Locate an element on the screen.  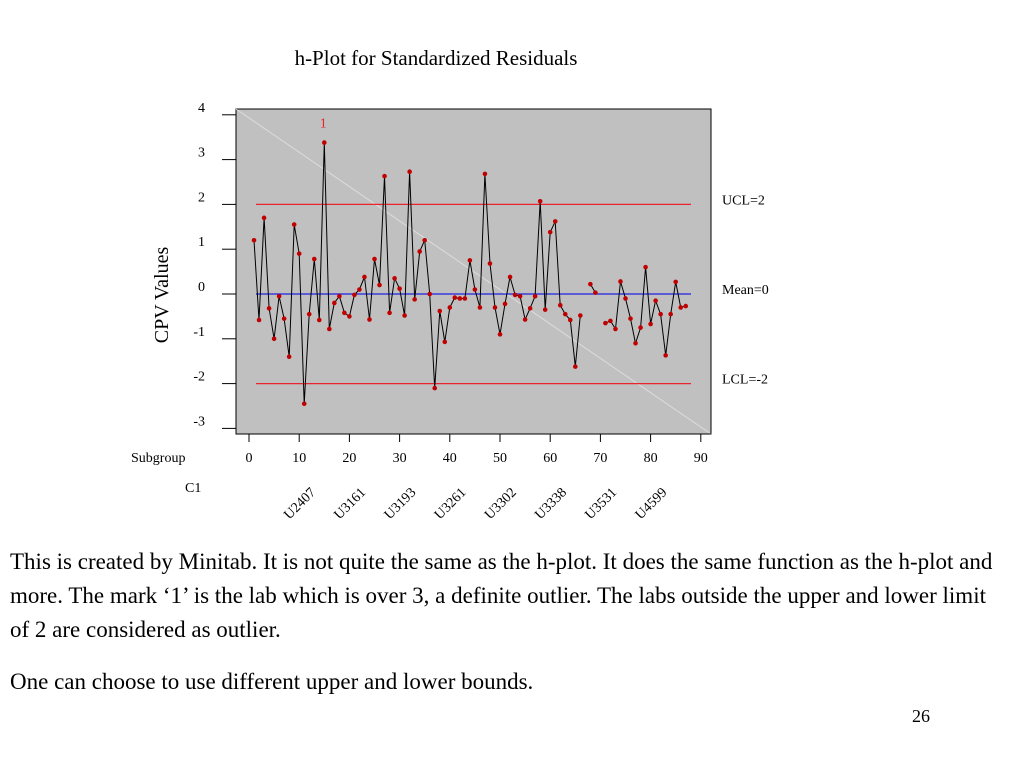
group-label: U3161 is located at coordinates (351, 504).